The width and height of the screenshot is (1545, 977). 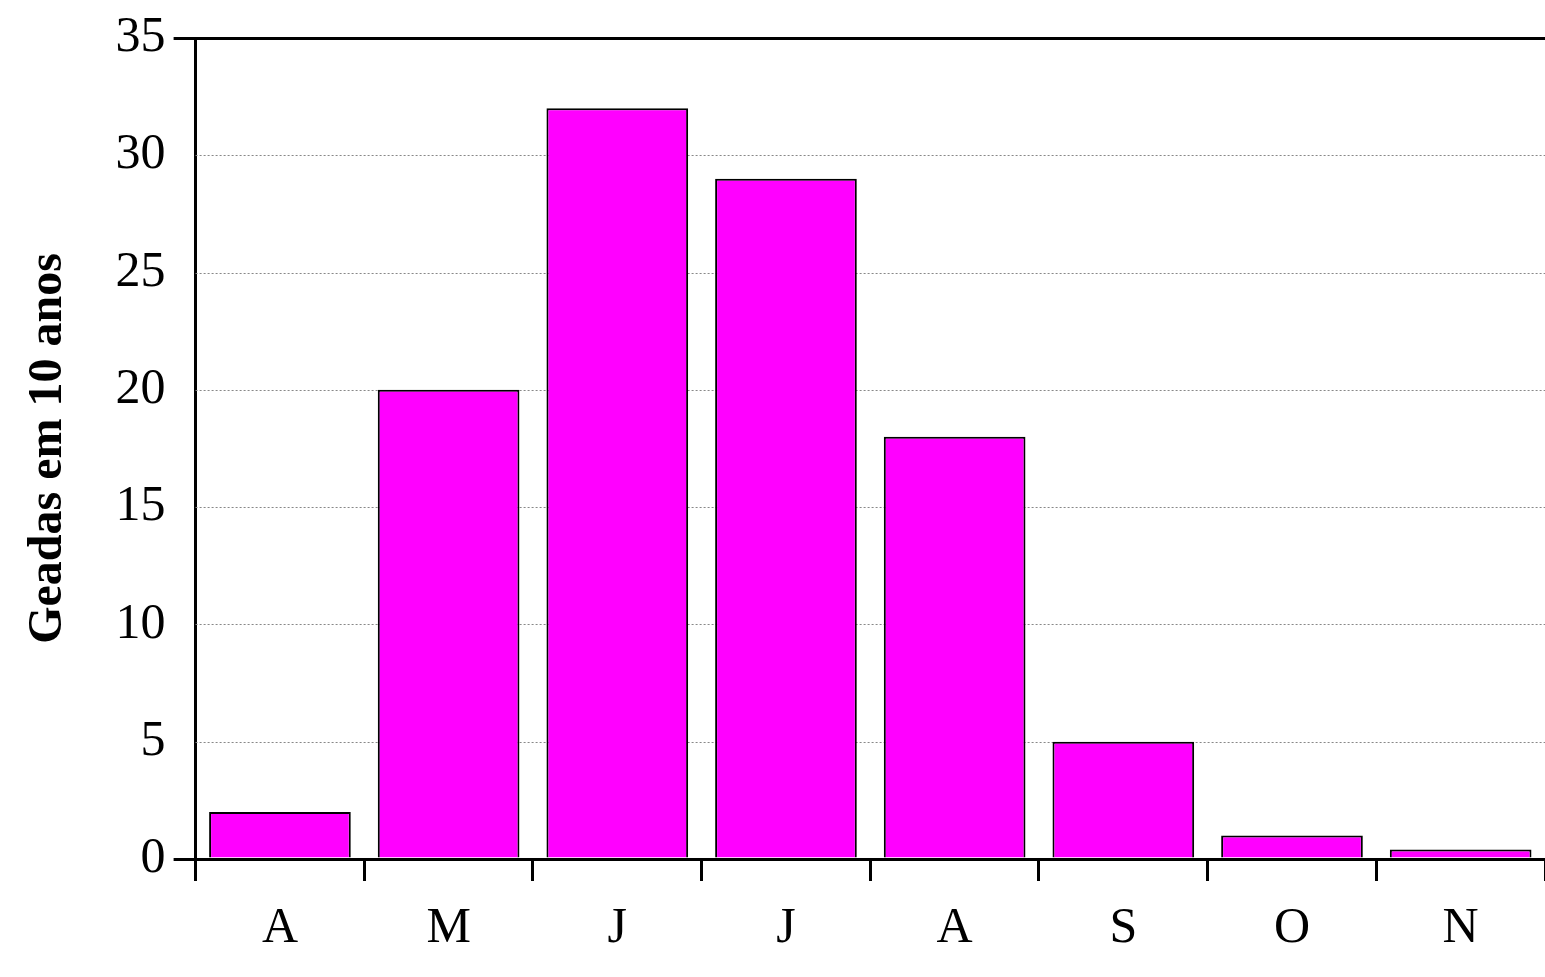 What do you see at coordinates (448, 925) in the screenshot?
I see `x-tick-label: M` at bounding box center [448, 925].